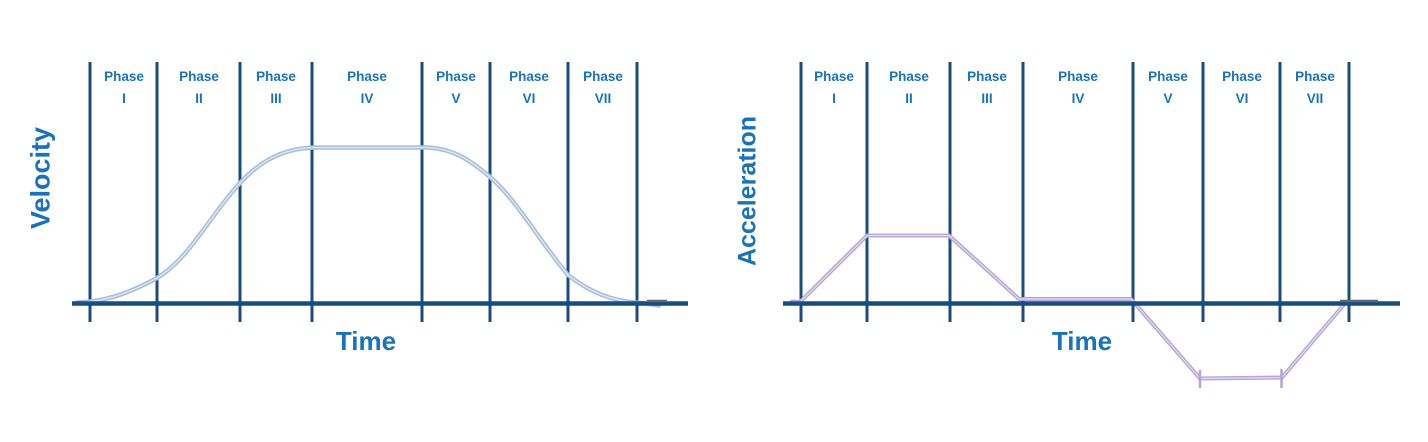 Image resolution: width=1428 pixels, height=442 pixels. I want to click on acceleration-curve-highlight, so click(1068, 307).